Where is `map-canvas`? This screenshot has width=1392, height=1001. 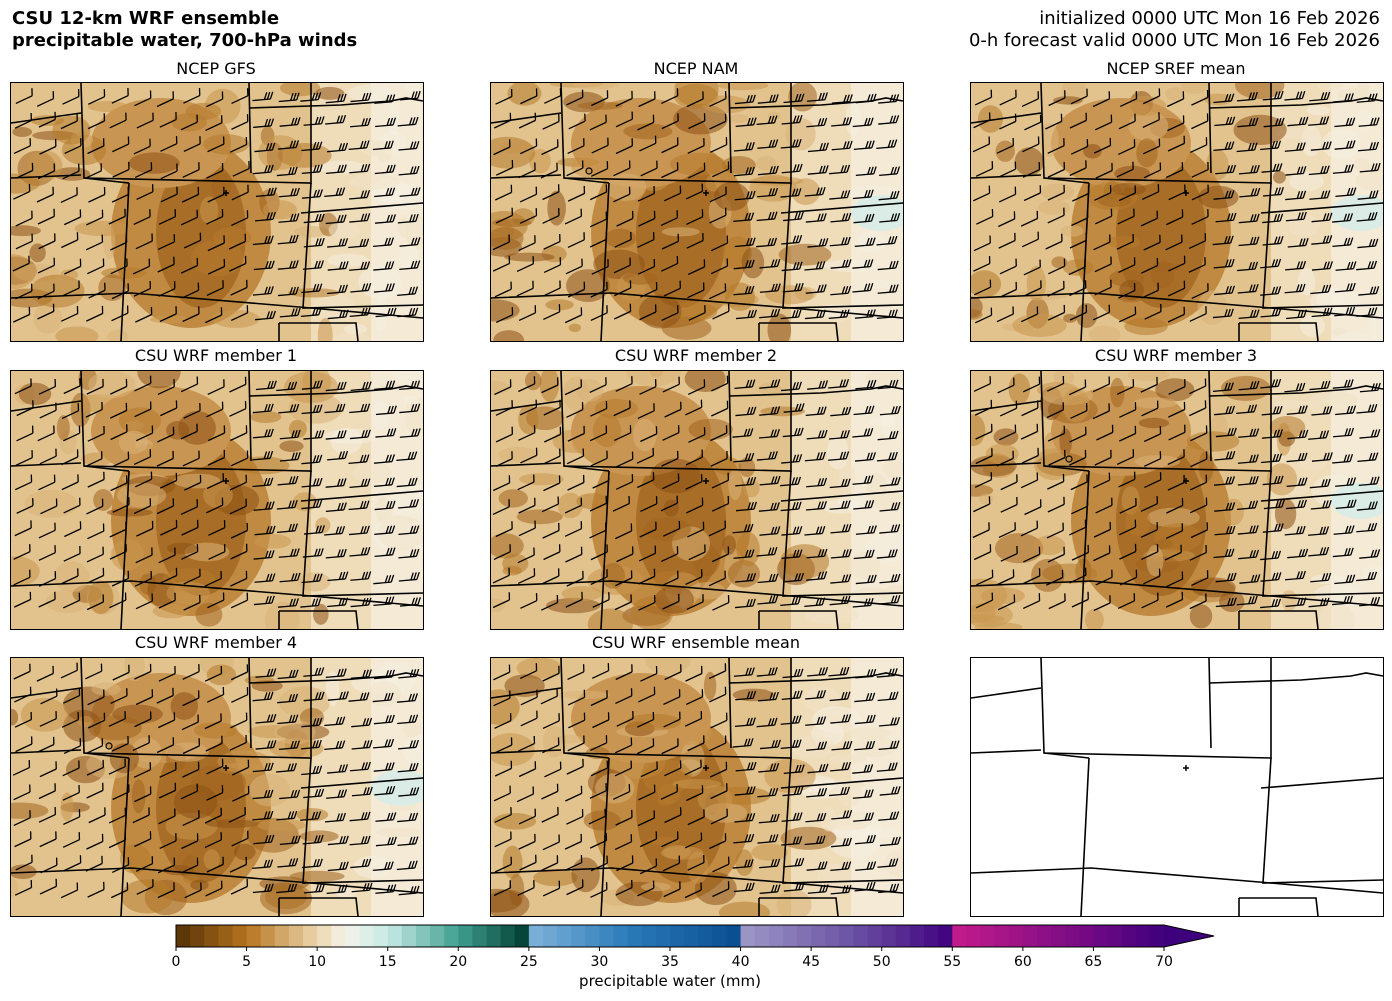 map-canvas is located at coordinates (697, 212).